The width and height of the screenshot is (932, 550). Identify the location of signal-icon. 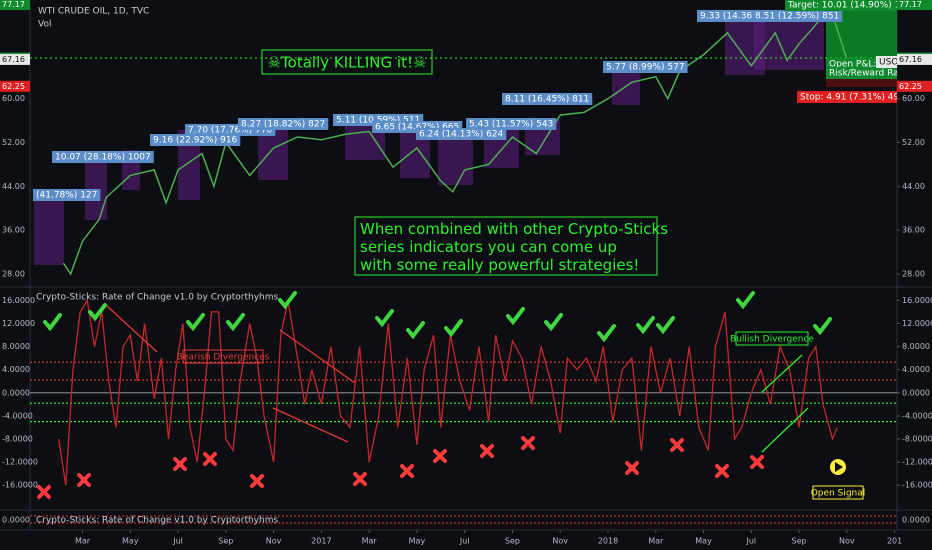
(839, 467).